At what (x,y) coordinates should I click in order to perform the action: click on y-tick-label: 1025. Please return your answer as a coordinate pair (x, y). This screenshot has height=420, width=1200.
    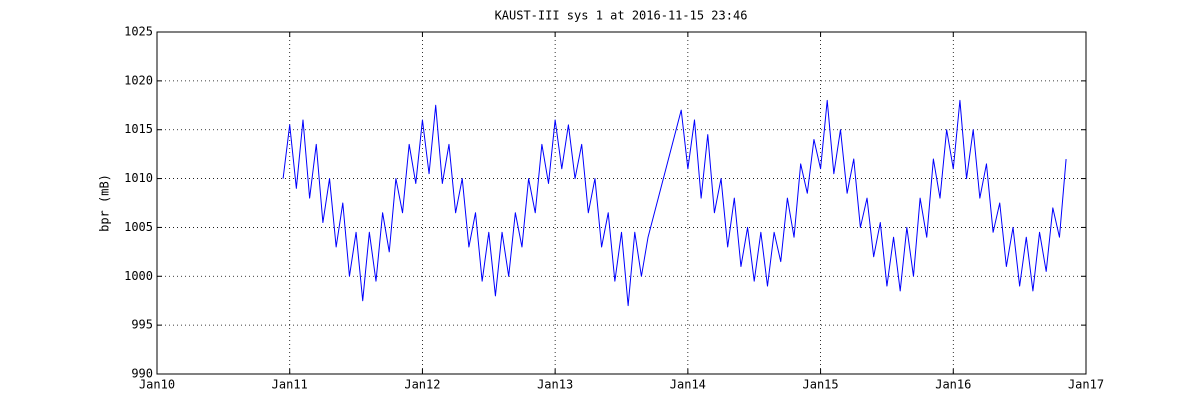
    Looking at the image, I should click on (138, 32).